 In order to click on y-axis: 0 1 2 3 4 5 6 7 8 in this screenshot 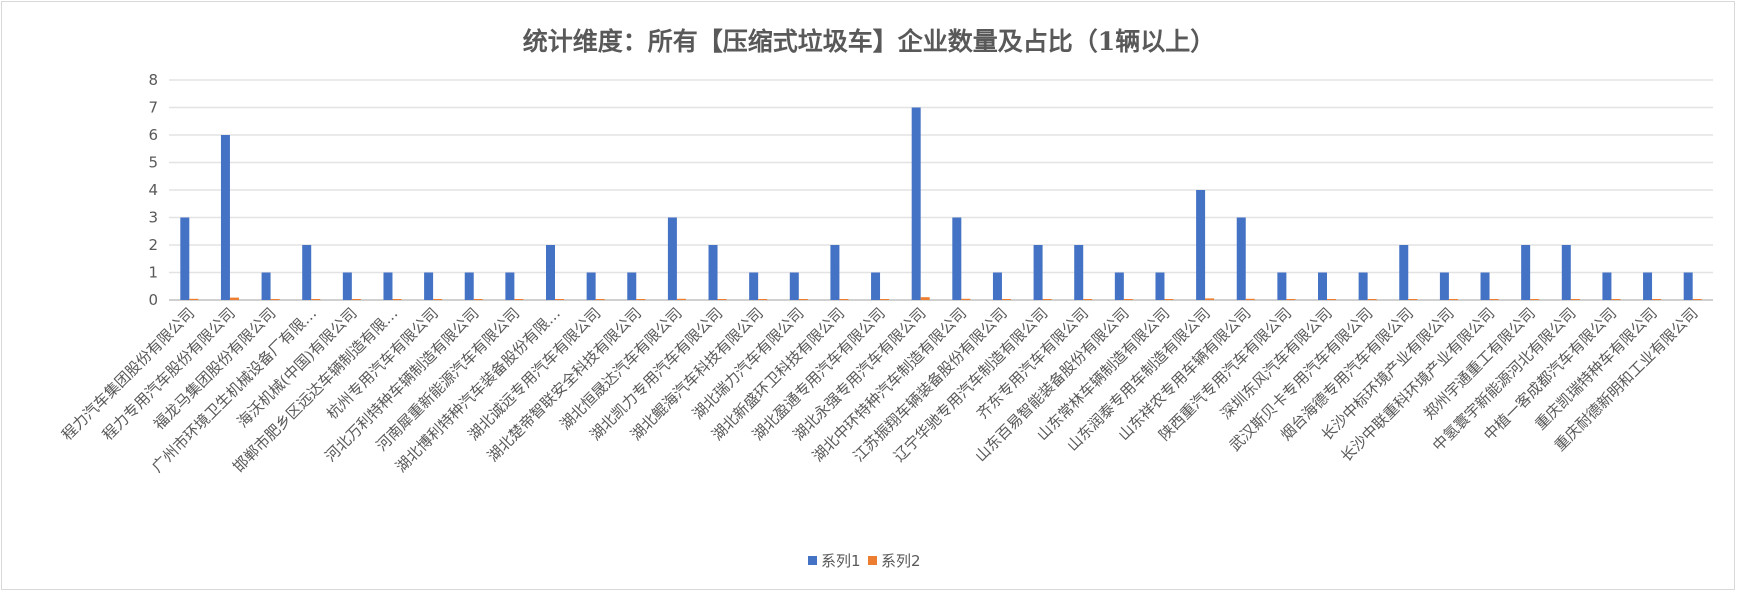, I will do `click(153, 190)`.